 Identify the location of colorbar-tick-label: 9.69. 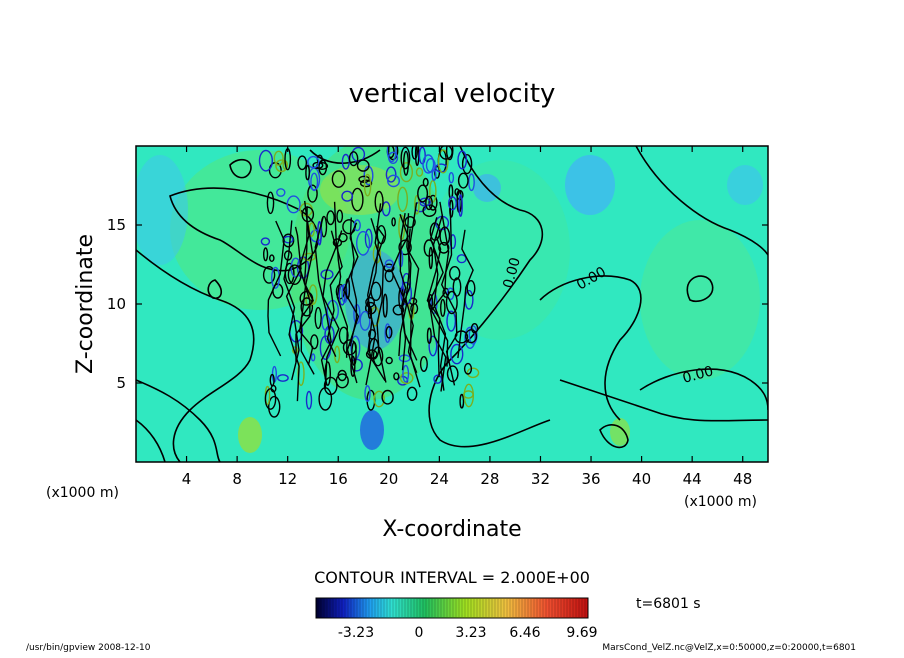
(581, 633).